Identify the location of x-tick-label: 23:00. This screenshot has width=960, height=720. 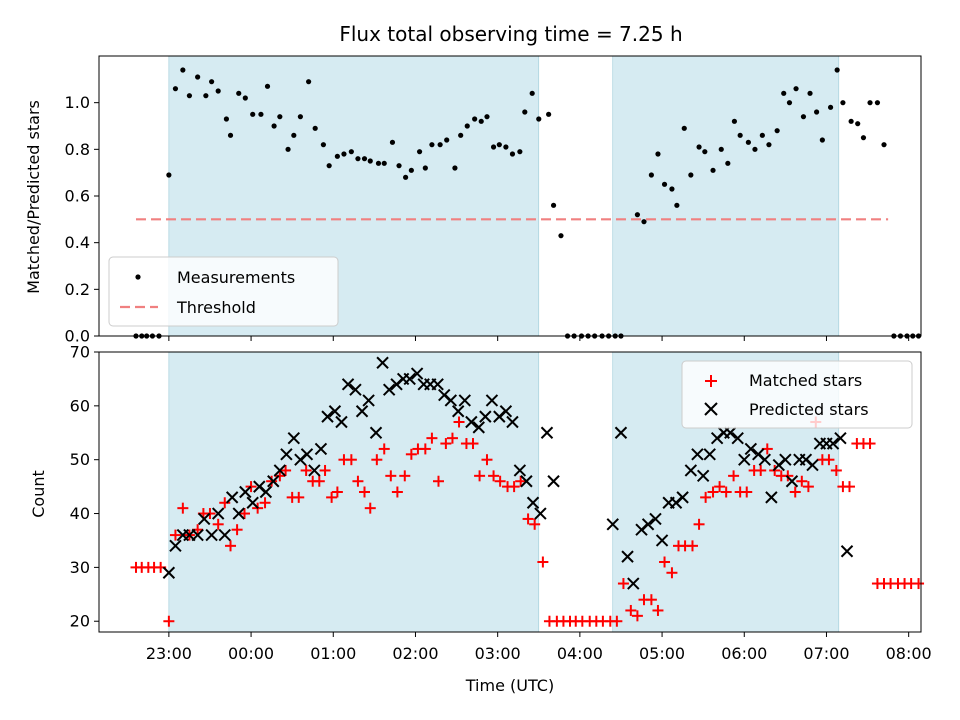
(169, 653).